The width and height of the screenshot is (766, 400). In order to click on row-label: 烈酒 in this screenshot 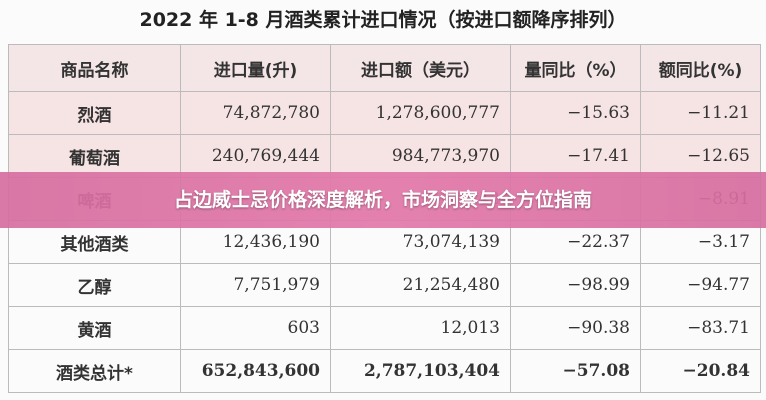, I will do `click(94, 113)`.